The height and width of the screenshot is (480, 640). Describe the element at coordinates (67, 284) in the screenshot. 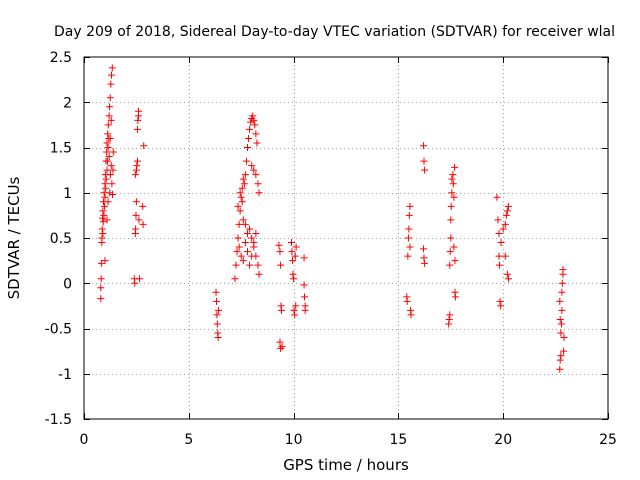

I see `y-tick-label: 0` at that location.